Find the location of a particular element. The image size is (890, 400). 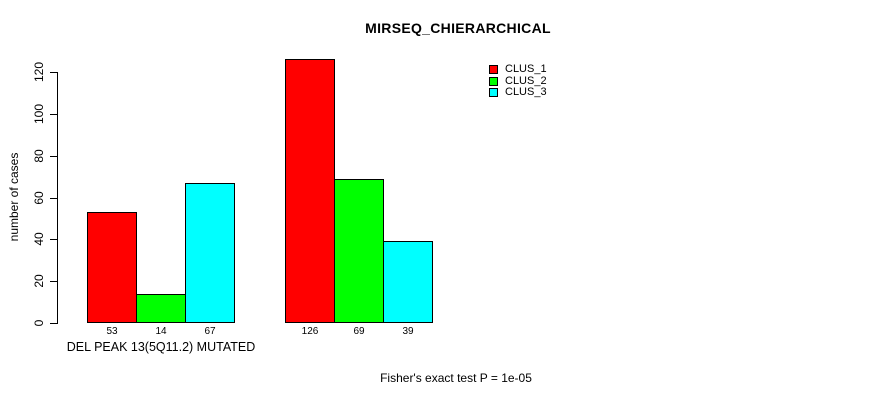

y-axis-line is located at coordinates (57, 198).